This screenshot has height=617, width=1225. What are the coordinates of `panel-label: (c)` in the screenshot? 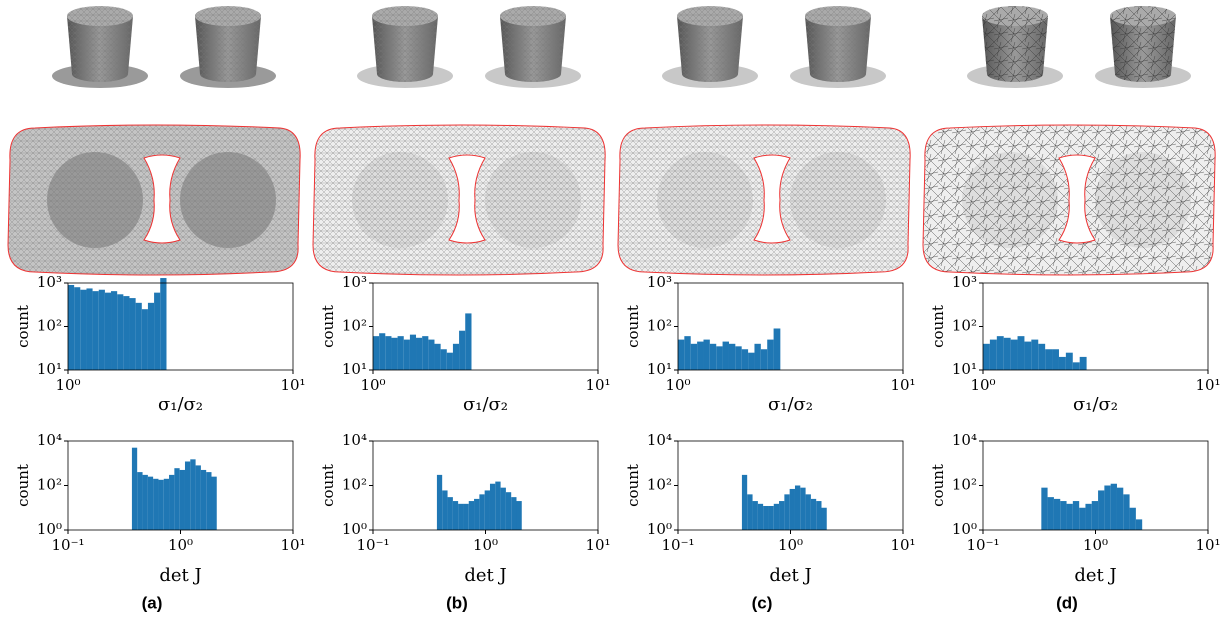 It's located at (762, 602).